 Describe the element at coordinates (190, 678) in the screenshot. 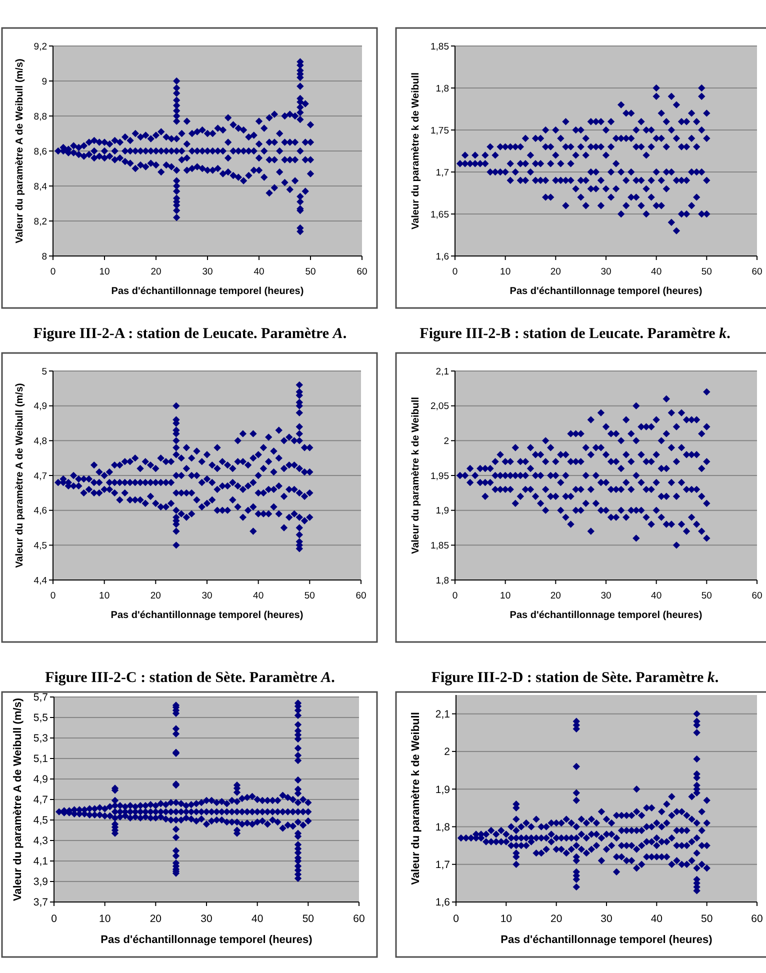

I see `text: Figure III-2-C : station de Sète. Paramètre A.` at that location.